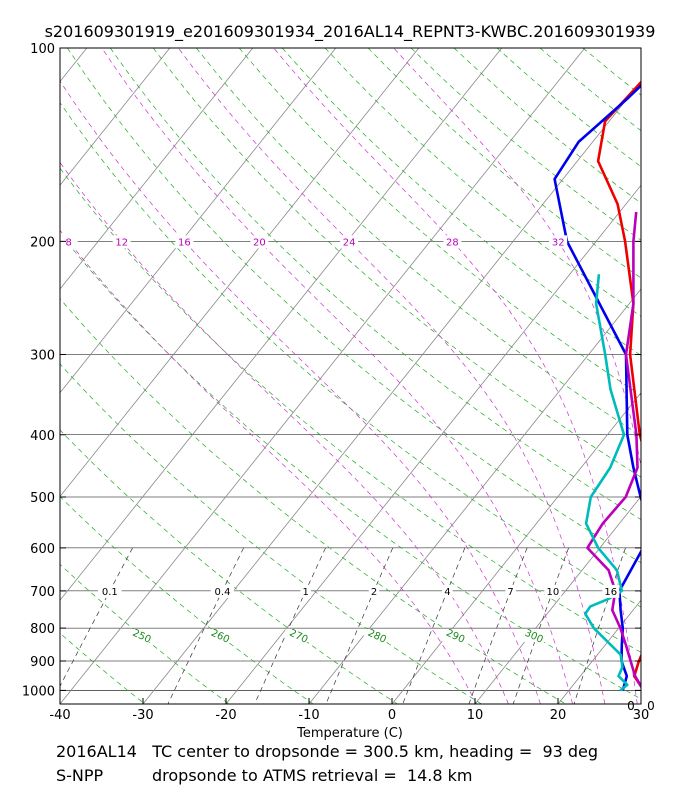 The height and width of the screenshot is (800, 700). I want to click on retrieval-dewpoint-line, so click(606, 483).